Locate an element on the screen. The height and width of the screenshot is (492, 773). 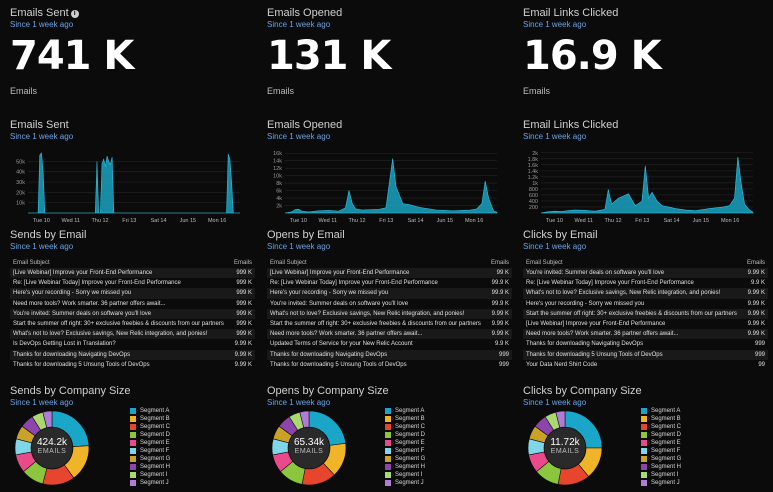
legend-label: Segment F is located at coordinates (666, 451).